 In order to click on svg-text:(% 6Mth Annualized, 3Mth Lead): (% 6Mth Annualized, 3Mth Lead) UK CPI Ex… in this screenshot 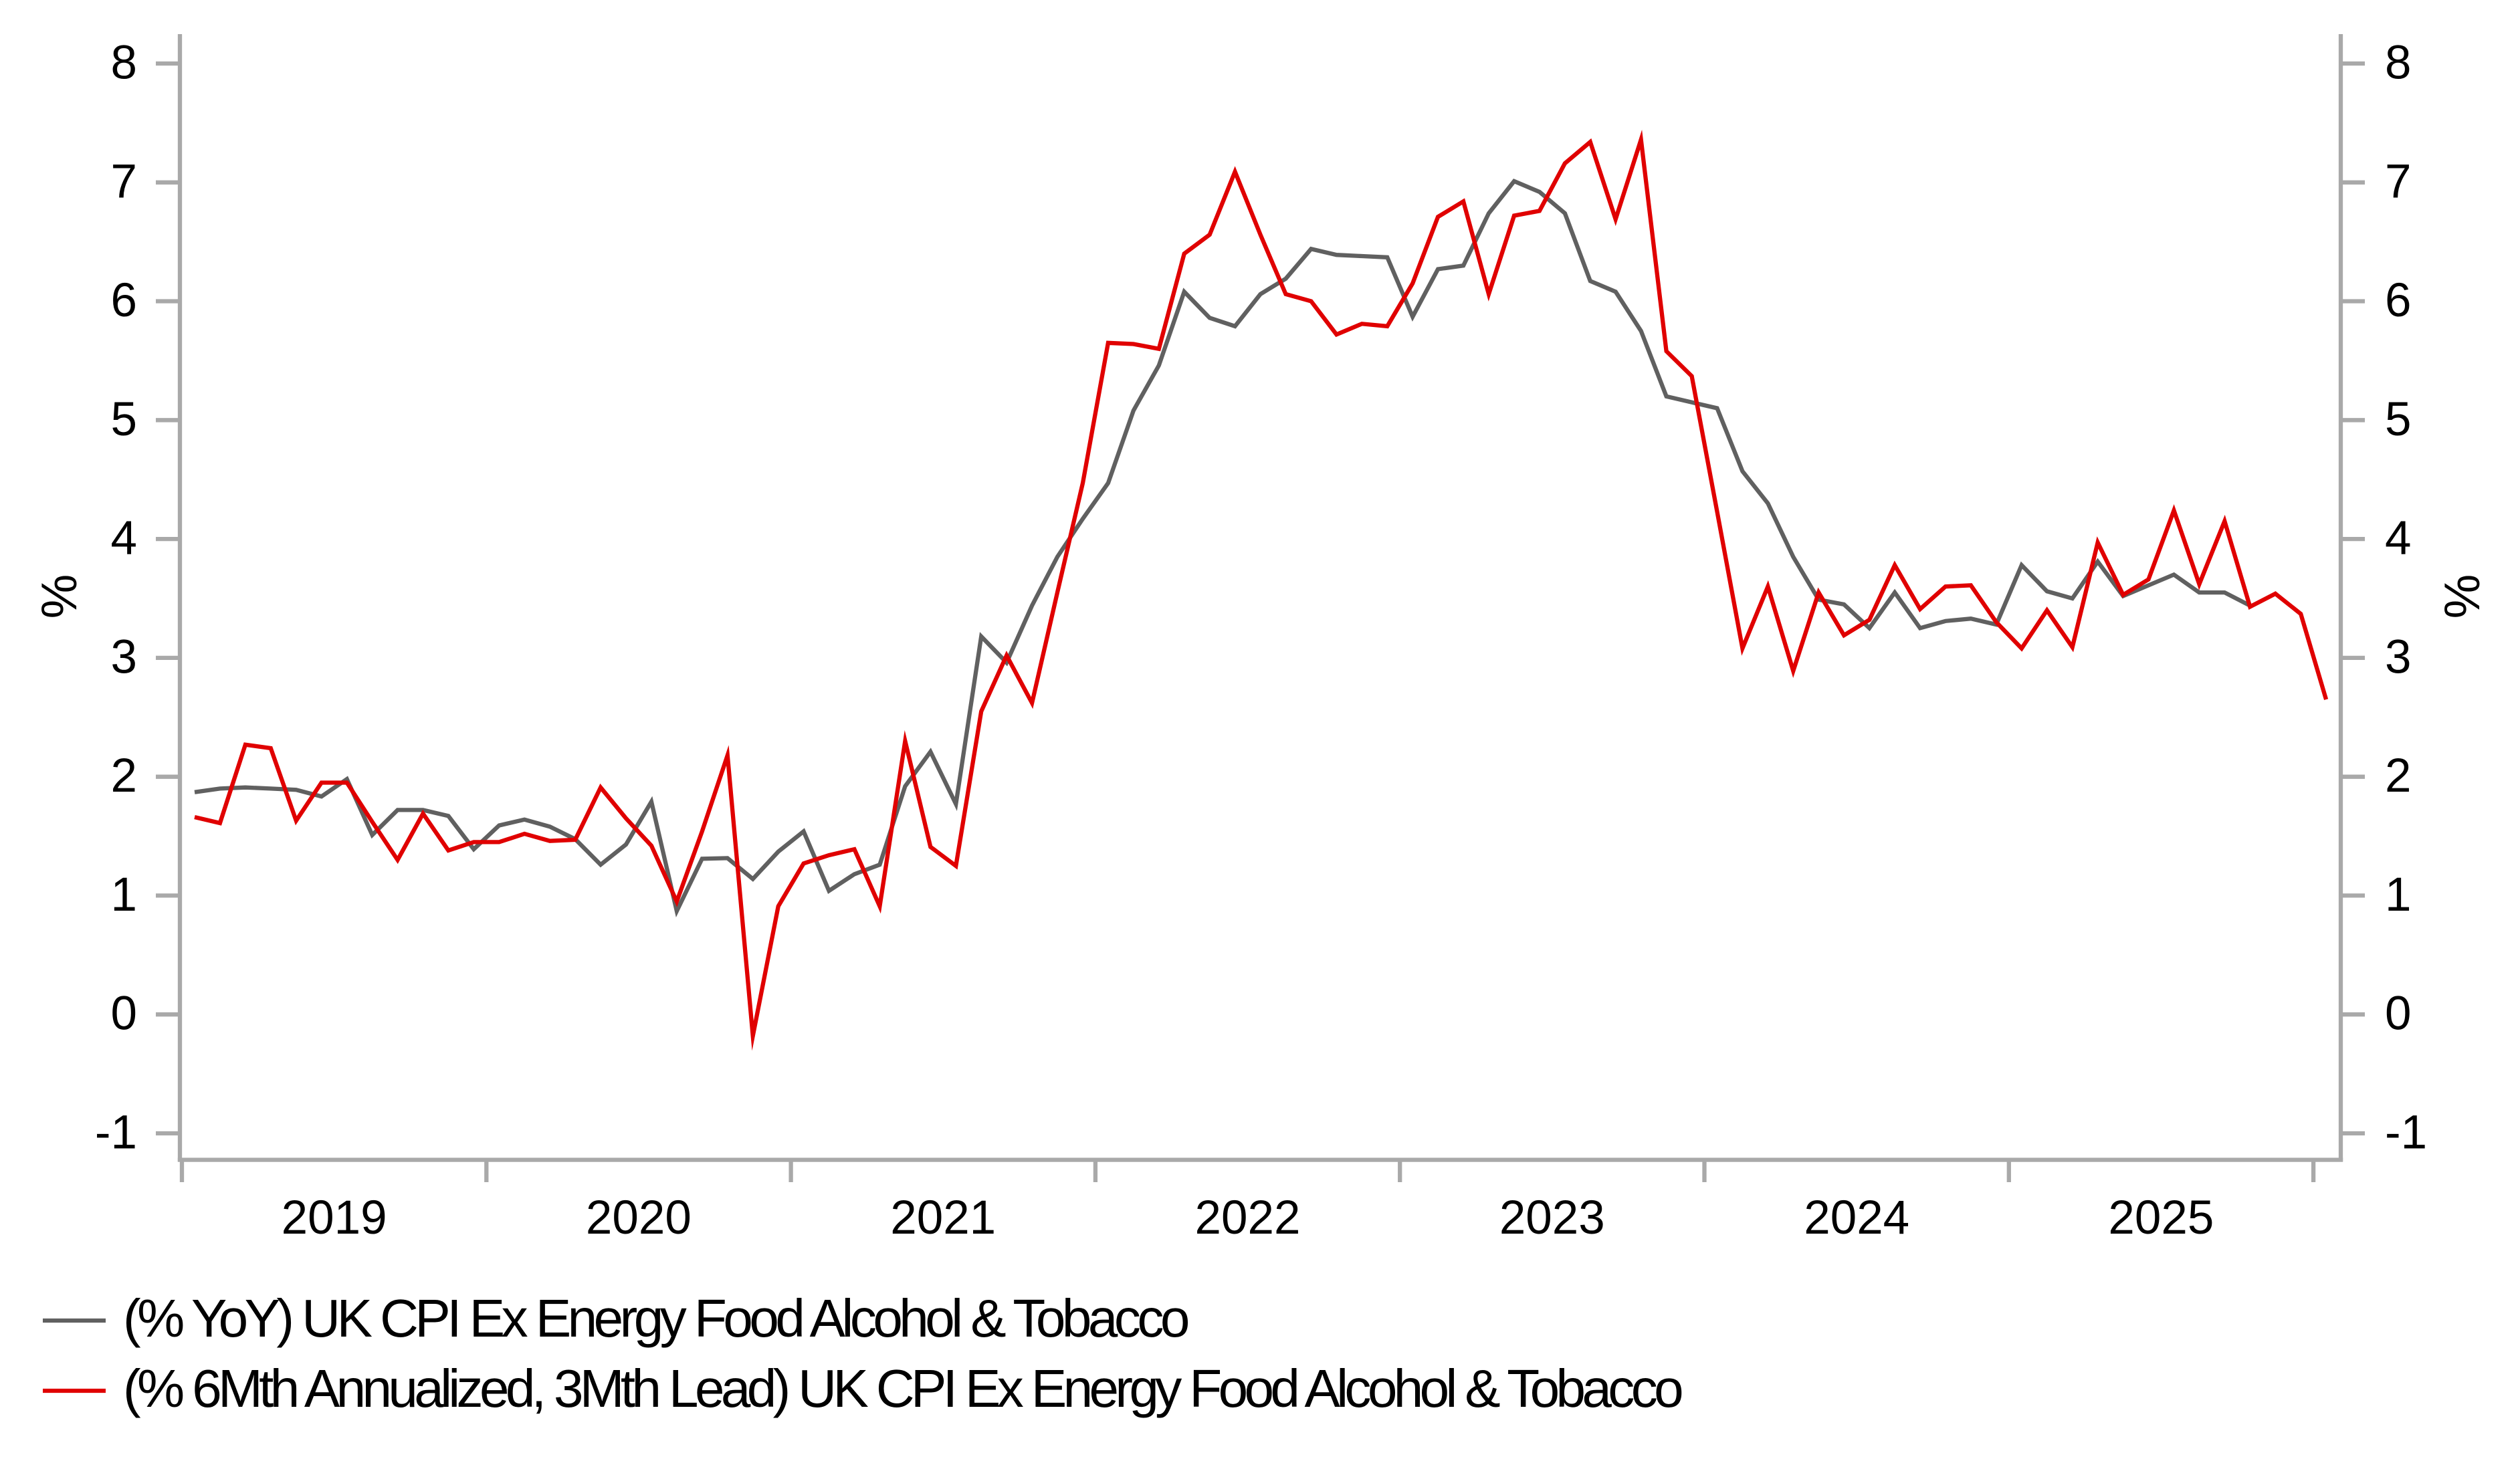, I will do `click(902, 1388)`.